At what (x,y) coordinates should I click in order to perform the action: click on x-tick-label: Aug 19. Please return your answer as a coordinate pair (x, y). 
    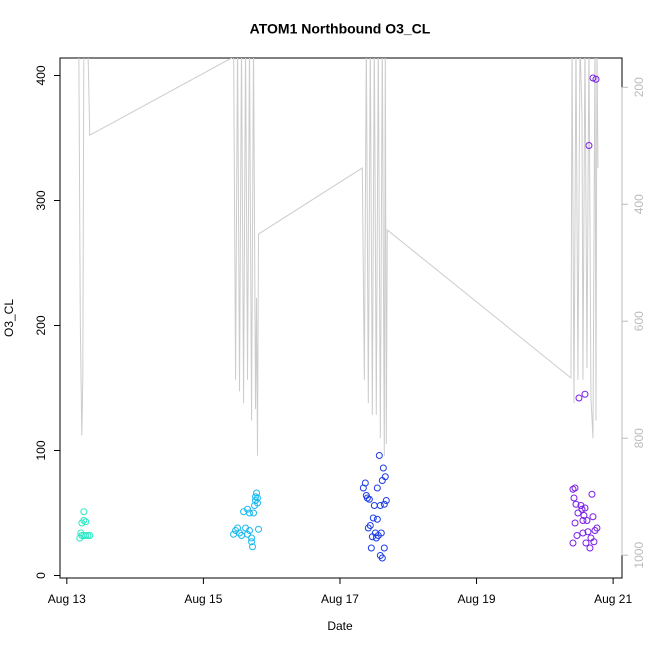
    Looking at the image, I should click on (477, 599).